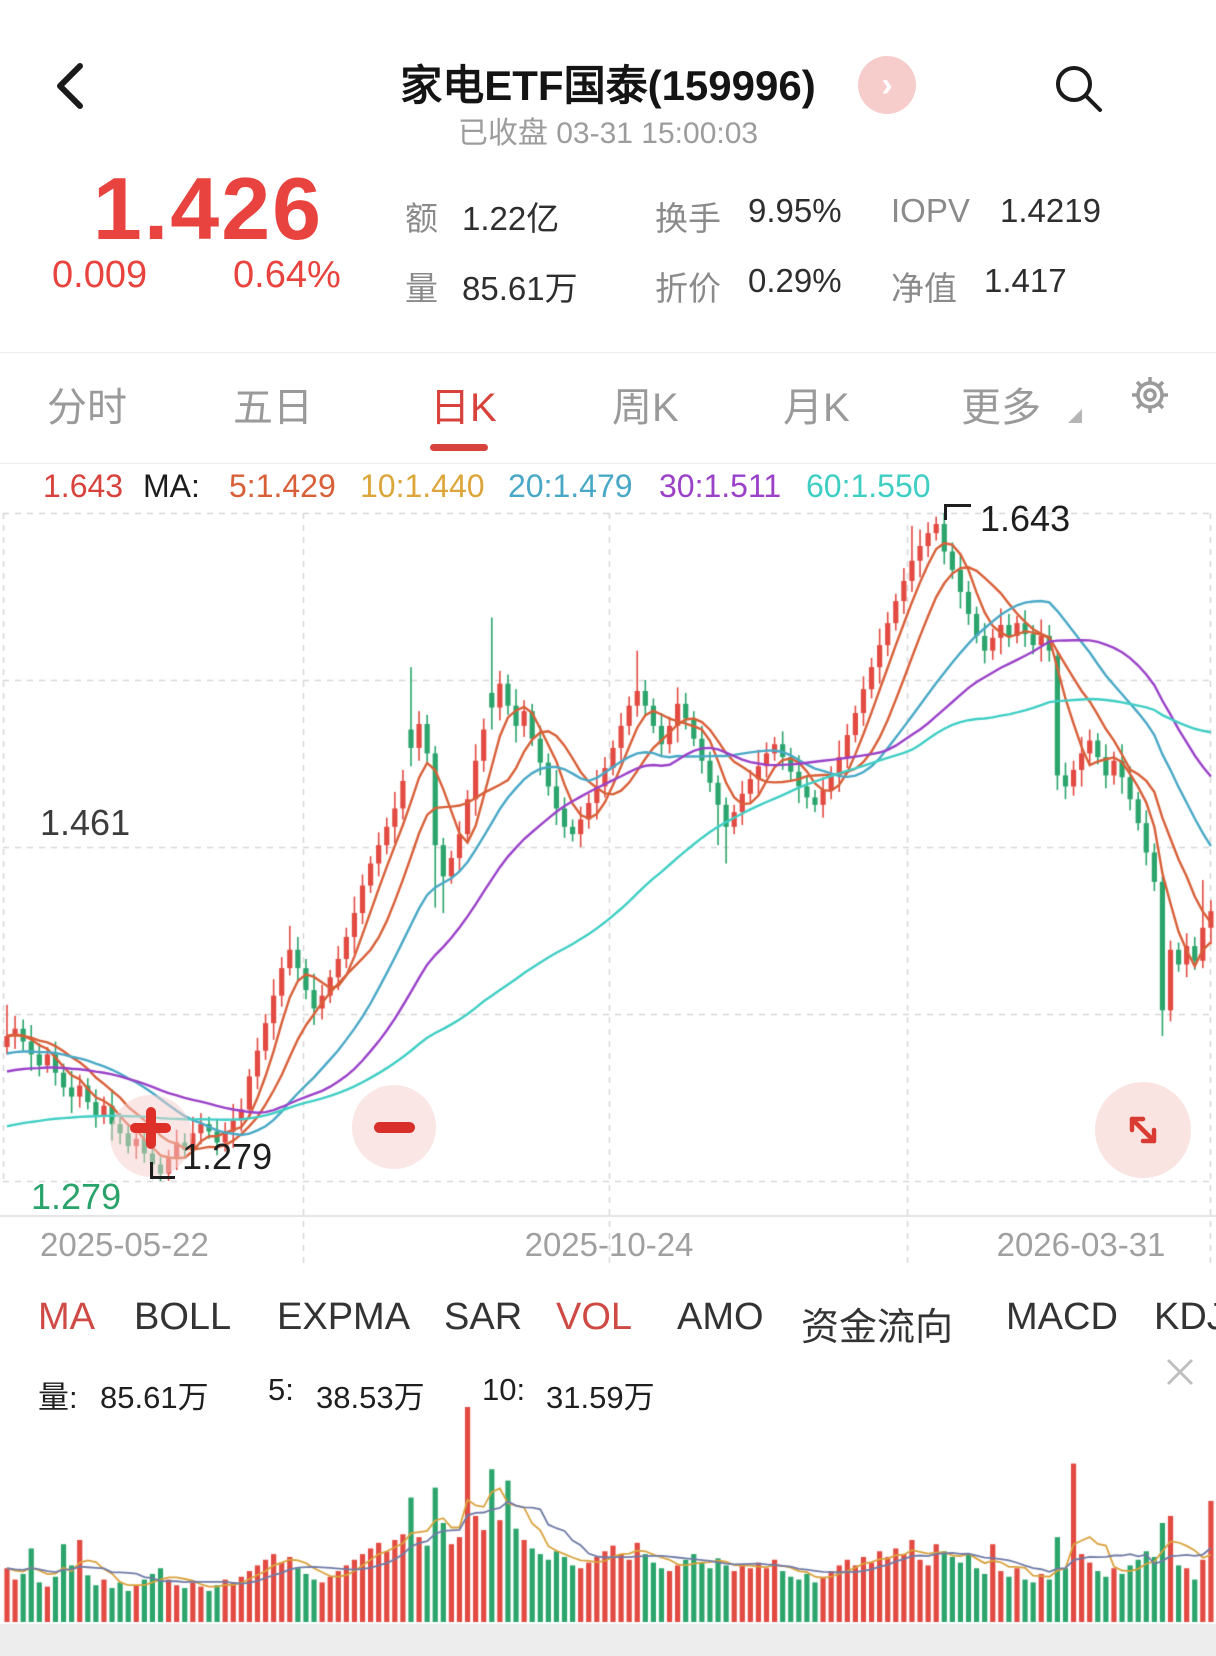 Image resolution: width=1216 pixels, height=1656 pixels. I want to click on zoom-out-button, so click(394, 1127).